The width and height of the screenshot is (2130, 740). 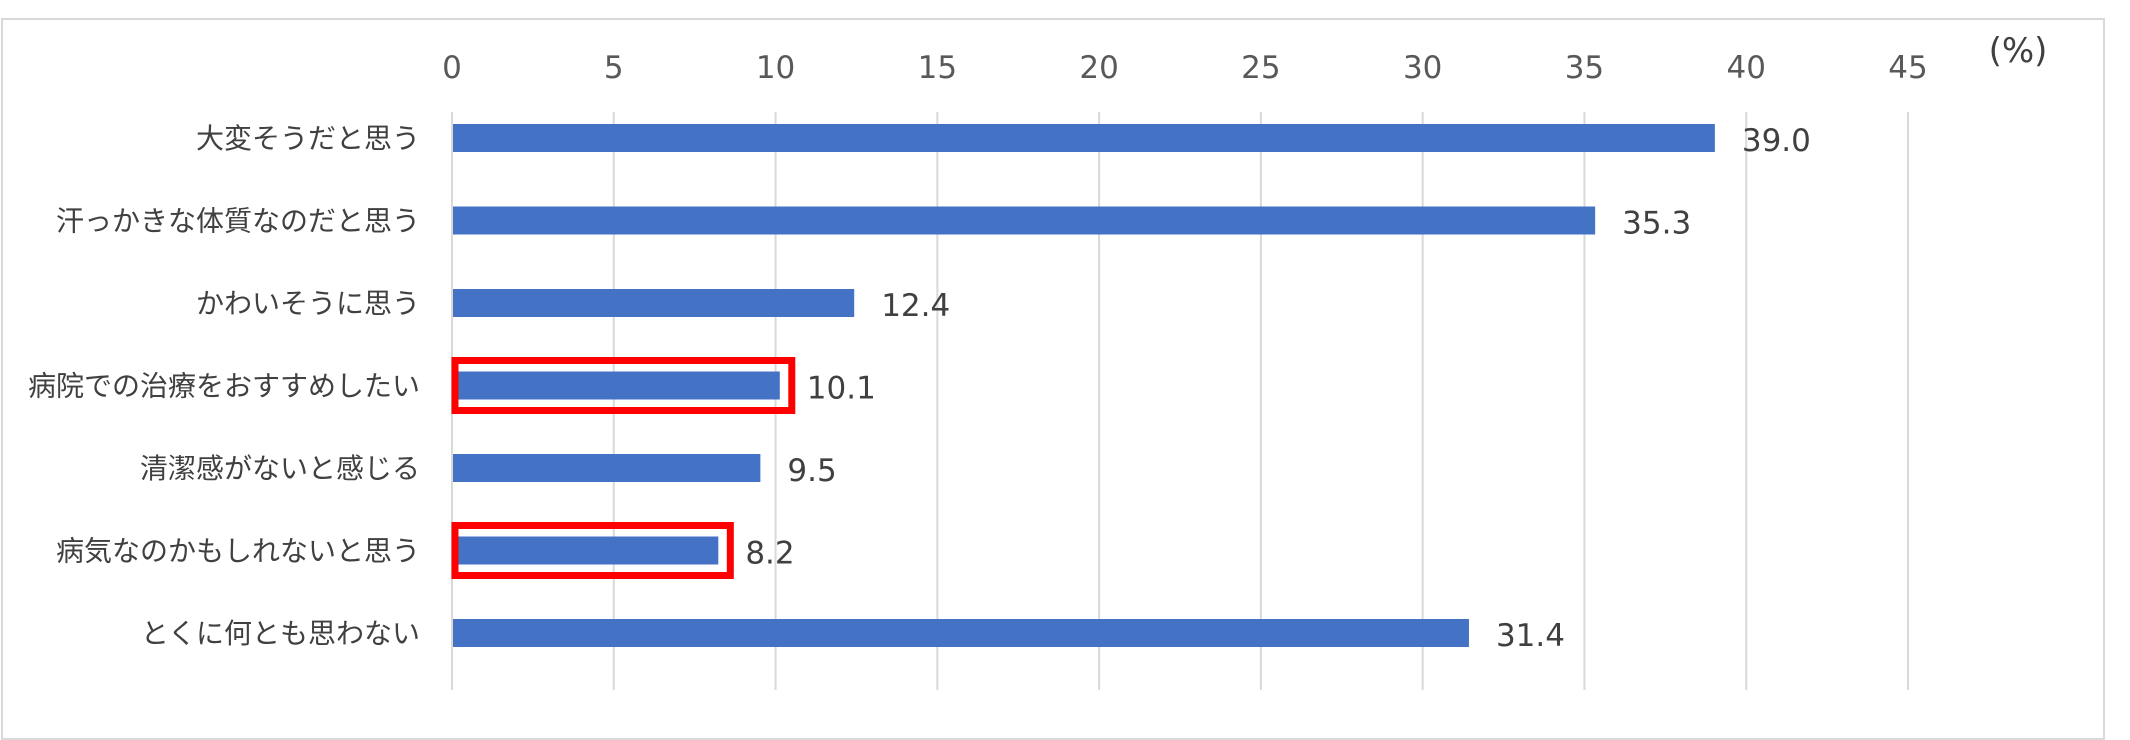 What do you see at coordinates (1530, 636) in the screenshot?
I see `value-label: 31.4` at bounding box center [1530, 636].